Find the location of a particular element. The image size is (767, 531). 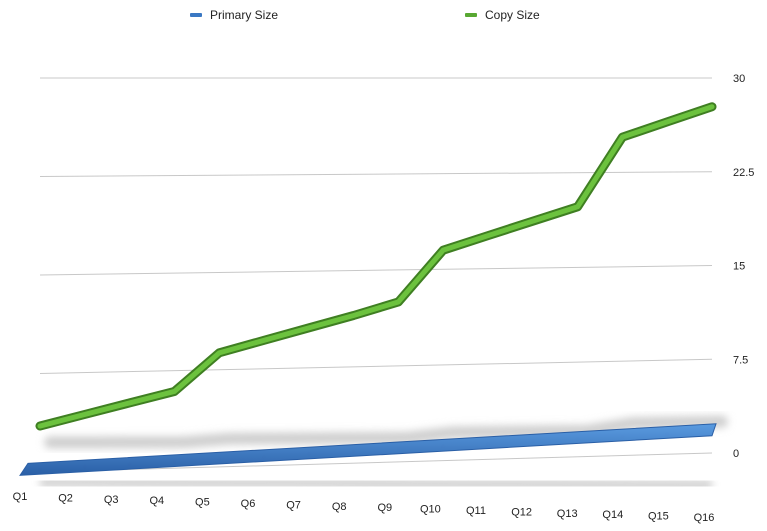

y-tick-label-2: 15 is located at coordinates (739, 267).